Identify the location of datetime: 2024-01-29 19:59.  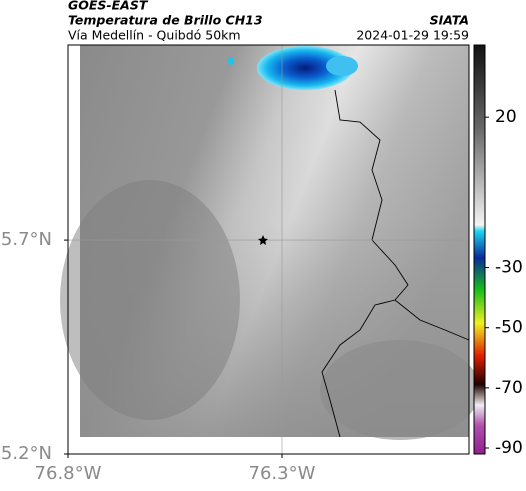
(412, 35).